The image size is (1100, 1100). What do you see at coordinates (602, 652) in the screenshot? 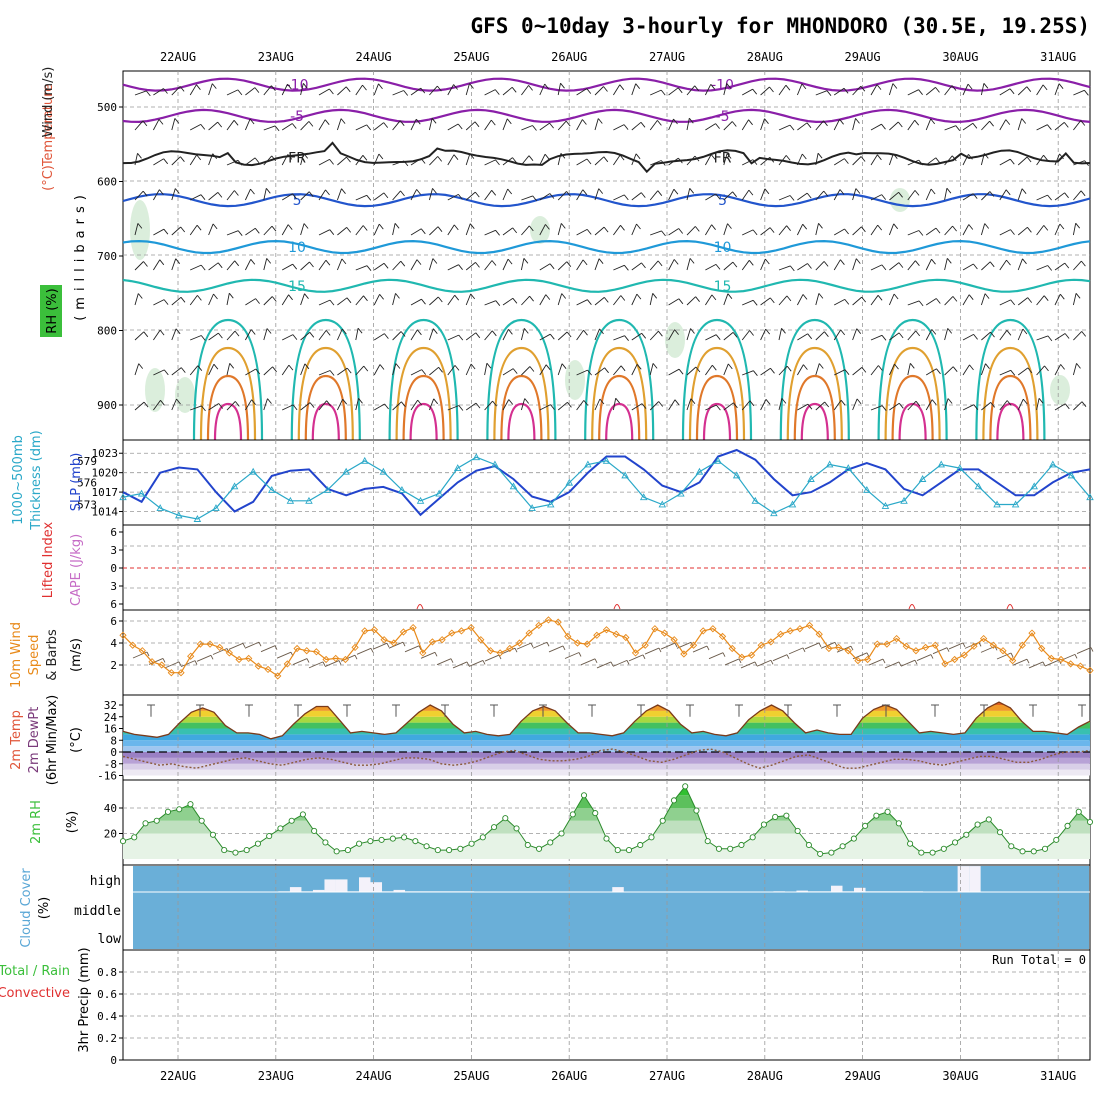
I see `wind-10m-panel: 6 4 2` at bounding box center [602, 652].